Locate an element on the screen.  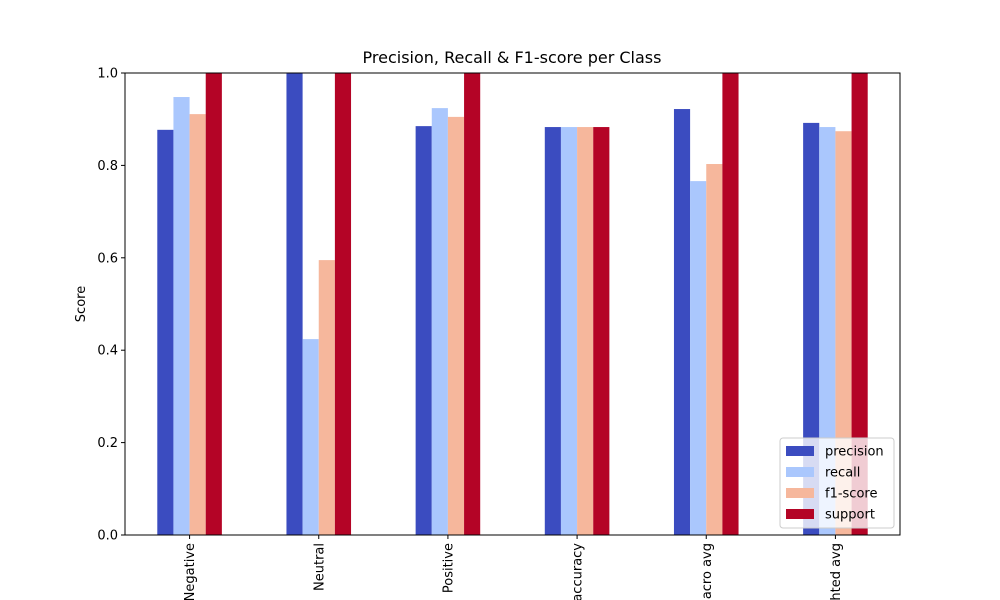
x-tick-label: accuracy is located at coordinates (578, 571).